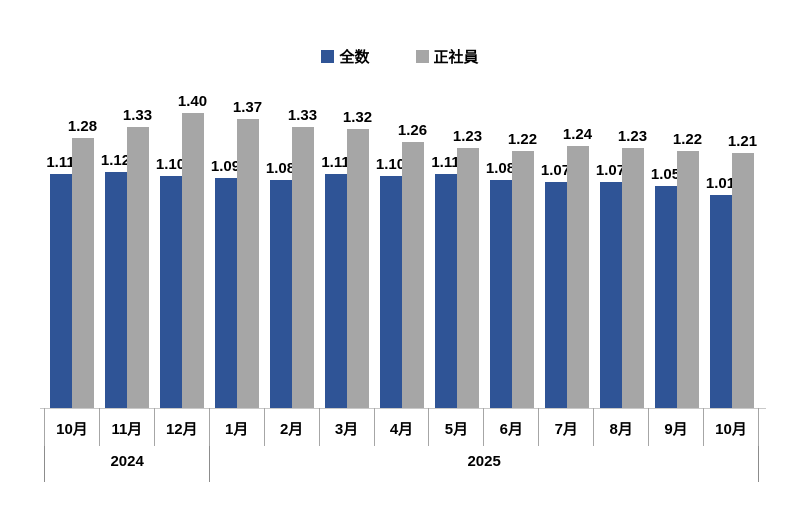 Image resolution: width=800 pixels, height=513 pixels. Describe the element at coordinates (82, 263) in the screenshot. I see `bar-seishain: 1.28` at that location.